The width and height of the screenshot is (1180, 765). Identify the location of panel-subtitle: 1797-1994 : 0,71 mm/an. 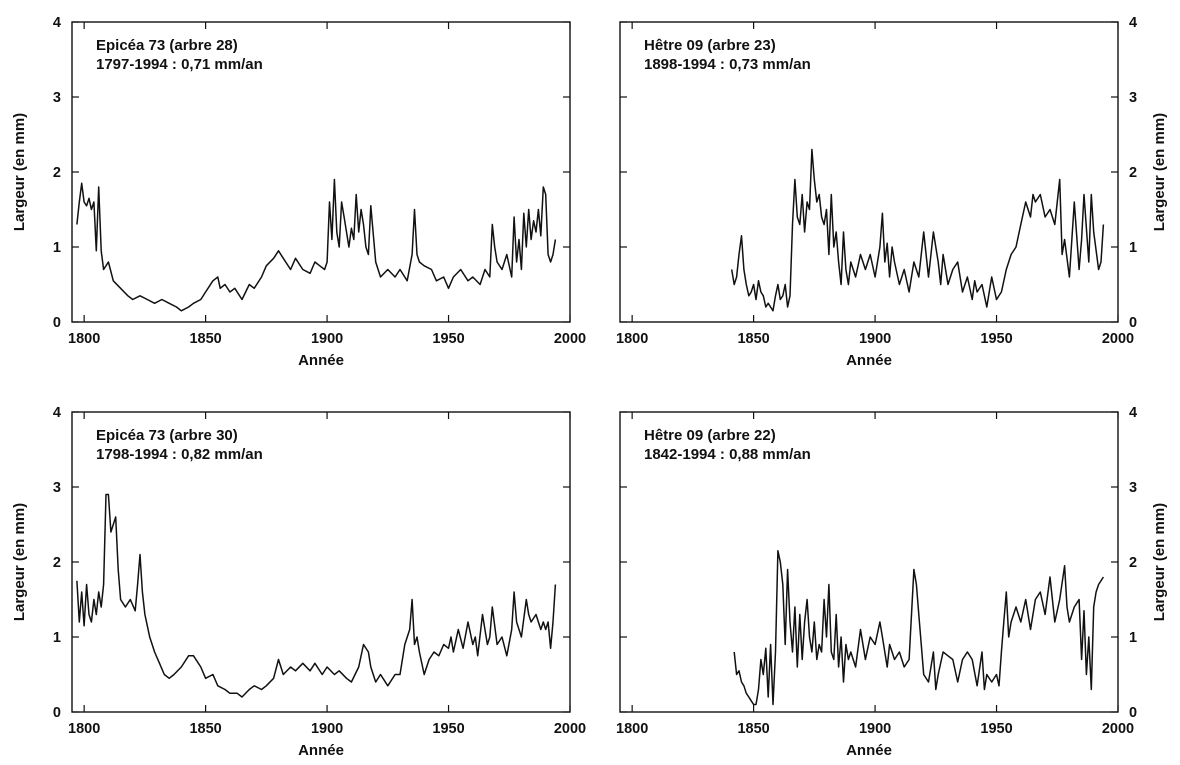
(179, 64).